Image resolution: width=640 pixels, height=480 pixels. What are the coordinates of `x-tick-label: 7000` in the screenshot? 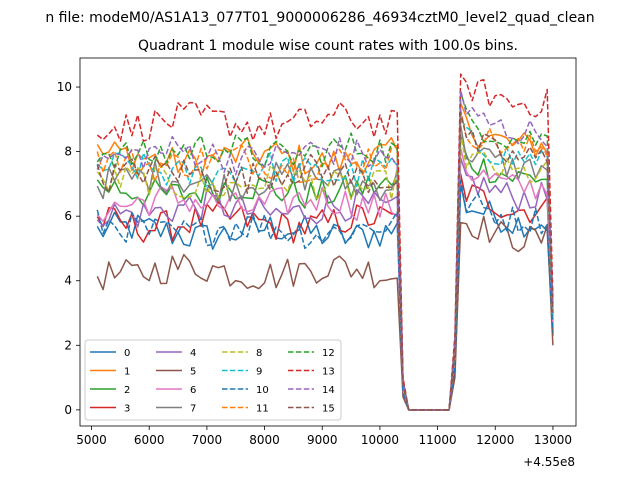 It's located at (207, 440).